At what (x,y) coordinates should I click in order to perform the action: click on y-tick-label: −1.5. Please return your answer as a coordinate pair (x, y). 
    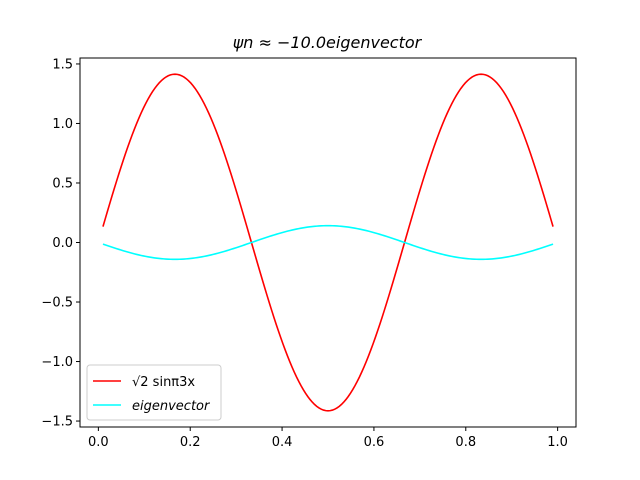
    Looking at the image, I should click on (57, 422).